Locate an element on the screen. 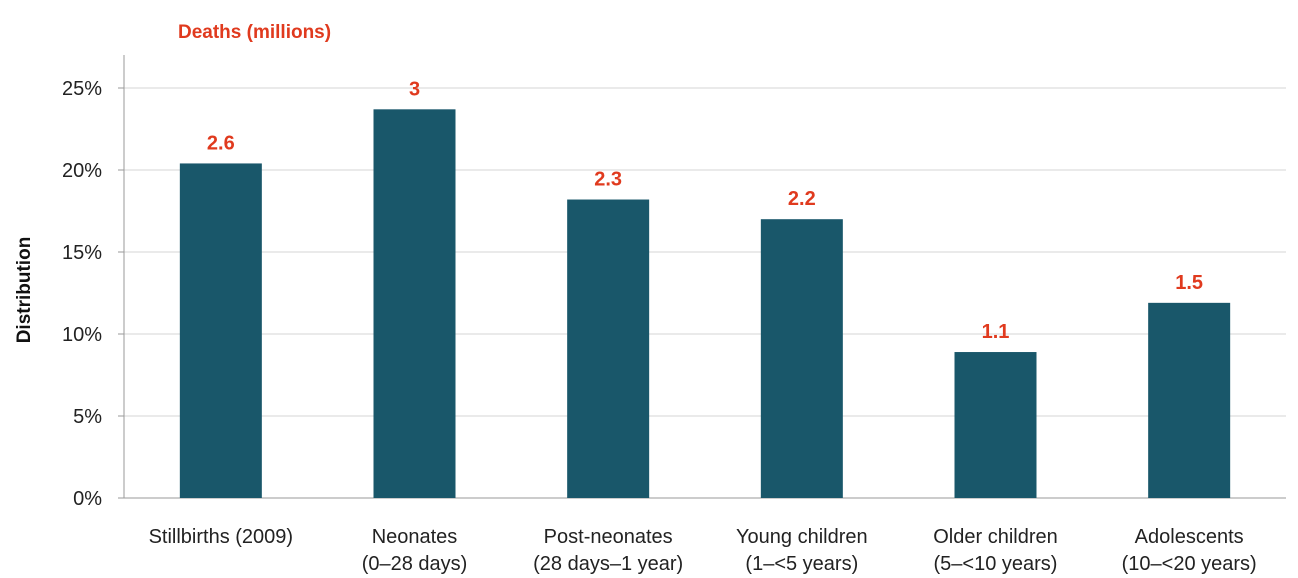 This screenshot has width=1298, height=578. x-tick-label: (1–<5 years) is located at coordinates (801, 564).